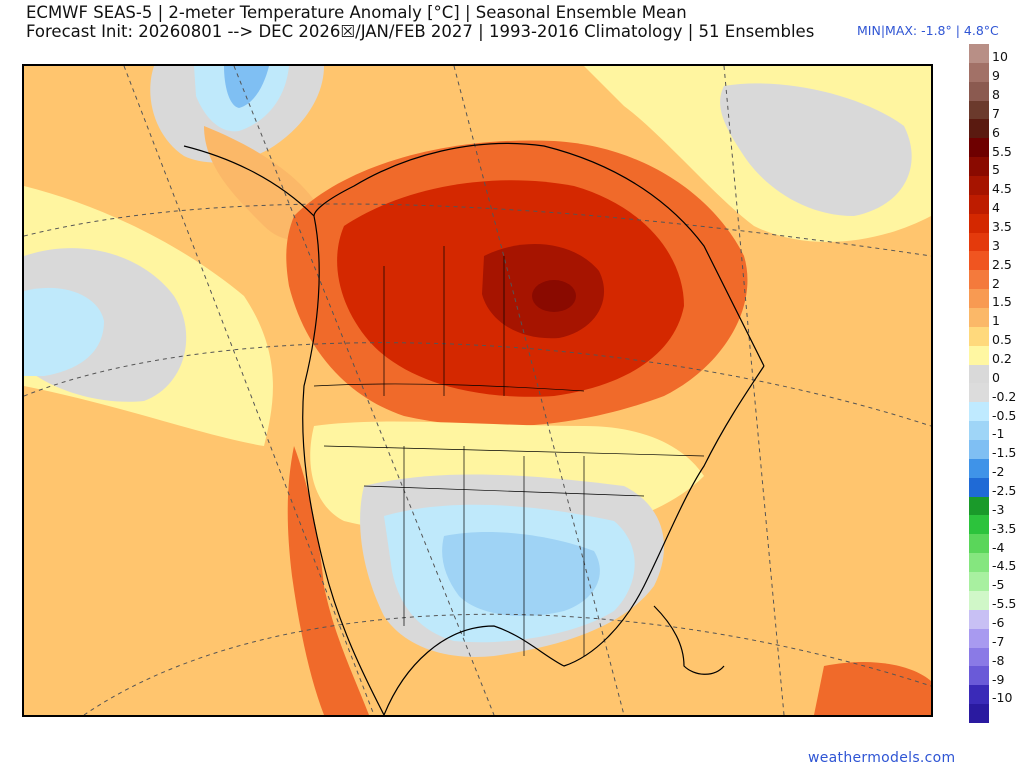 This screenshot has height=768, width=1024. Describe the element at coordinates (998, 585) in the screenshot. I see `legend-label: -5` at that location.